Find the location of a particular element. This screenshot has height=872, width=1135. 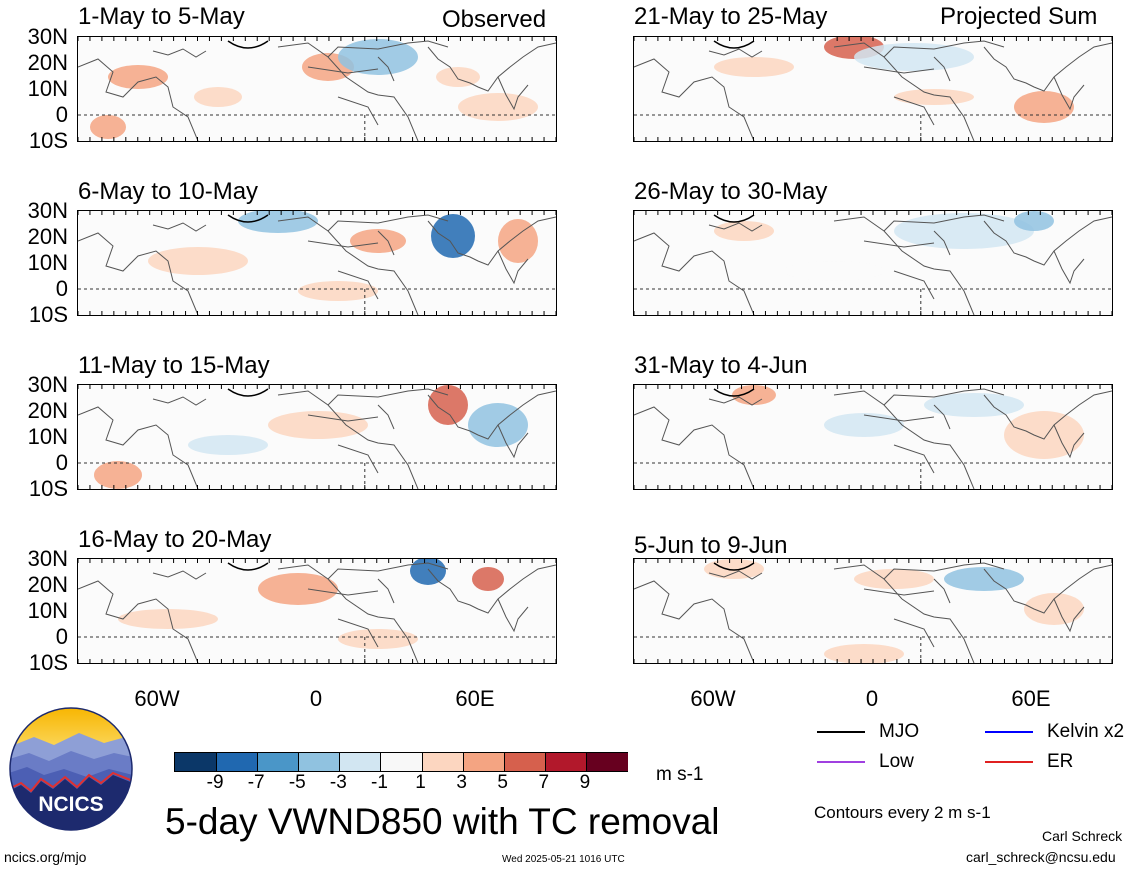

colorbar-tick-label: 3 is located at coordinates (461, 782).